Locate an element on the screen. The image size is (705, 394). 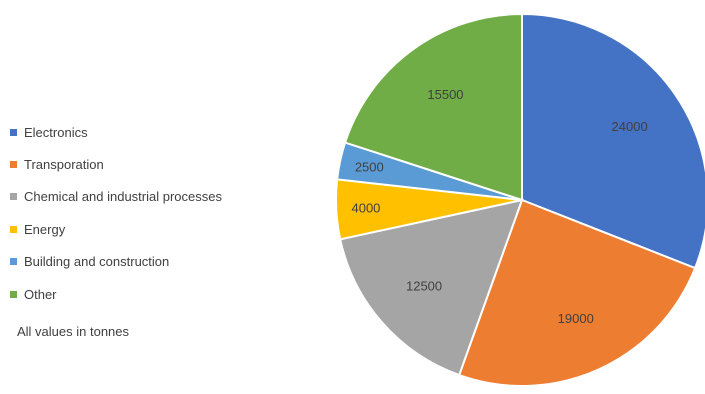
legend-item-energy: Energy is located at coordinates (160, 229).